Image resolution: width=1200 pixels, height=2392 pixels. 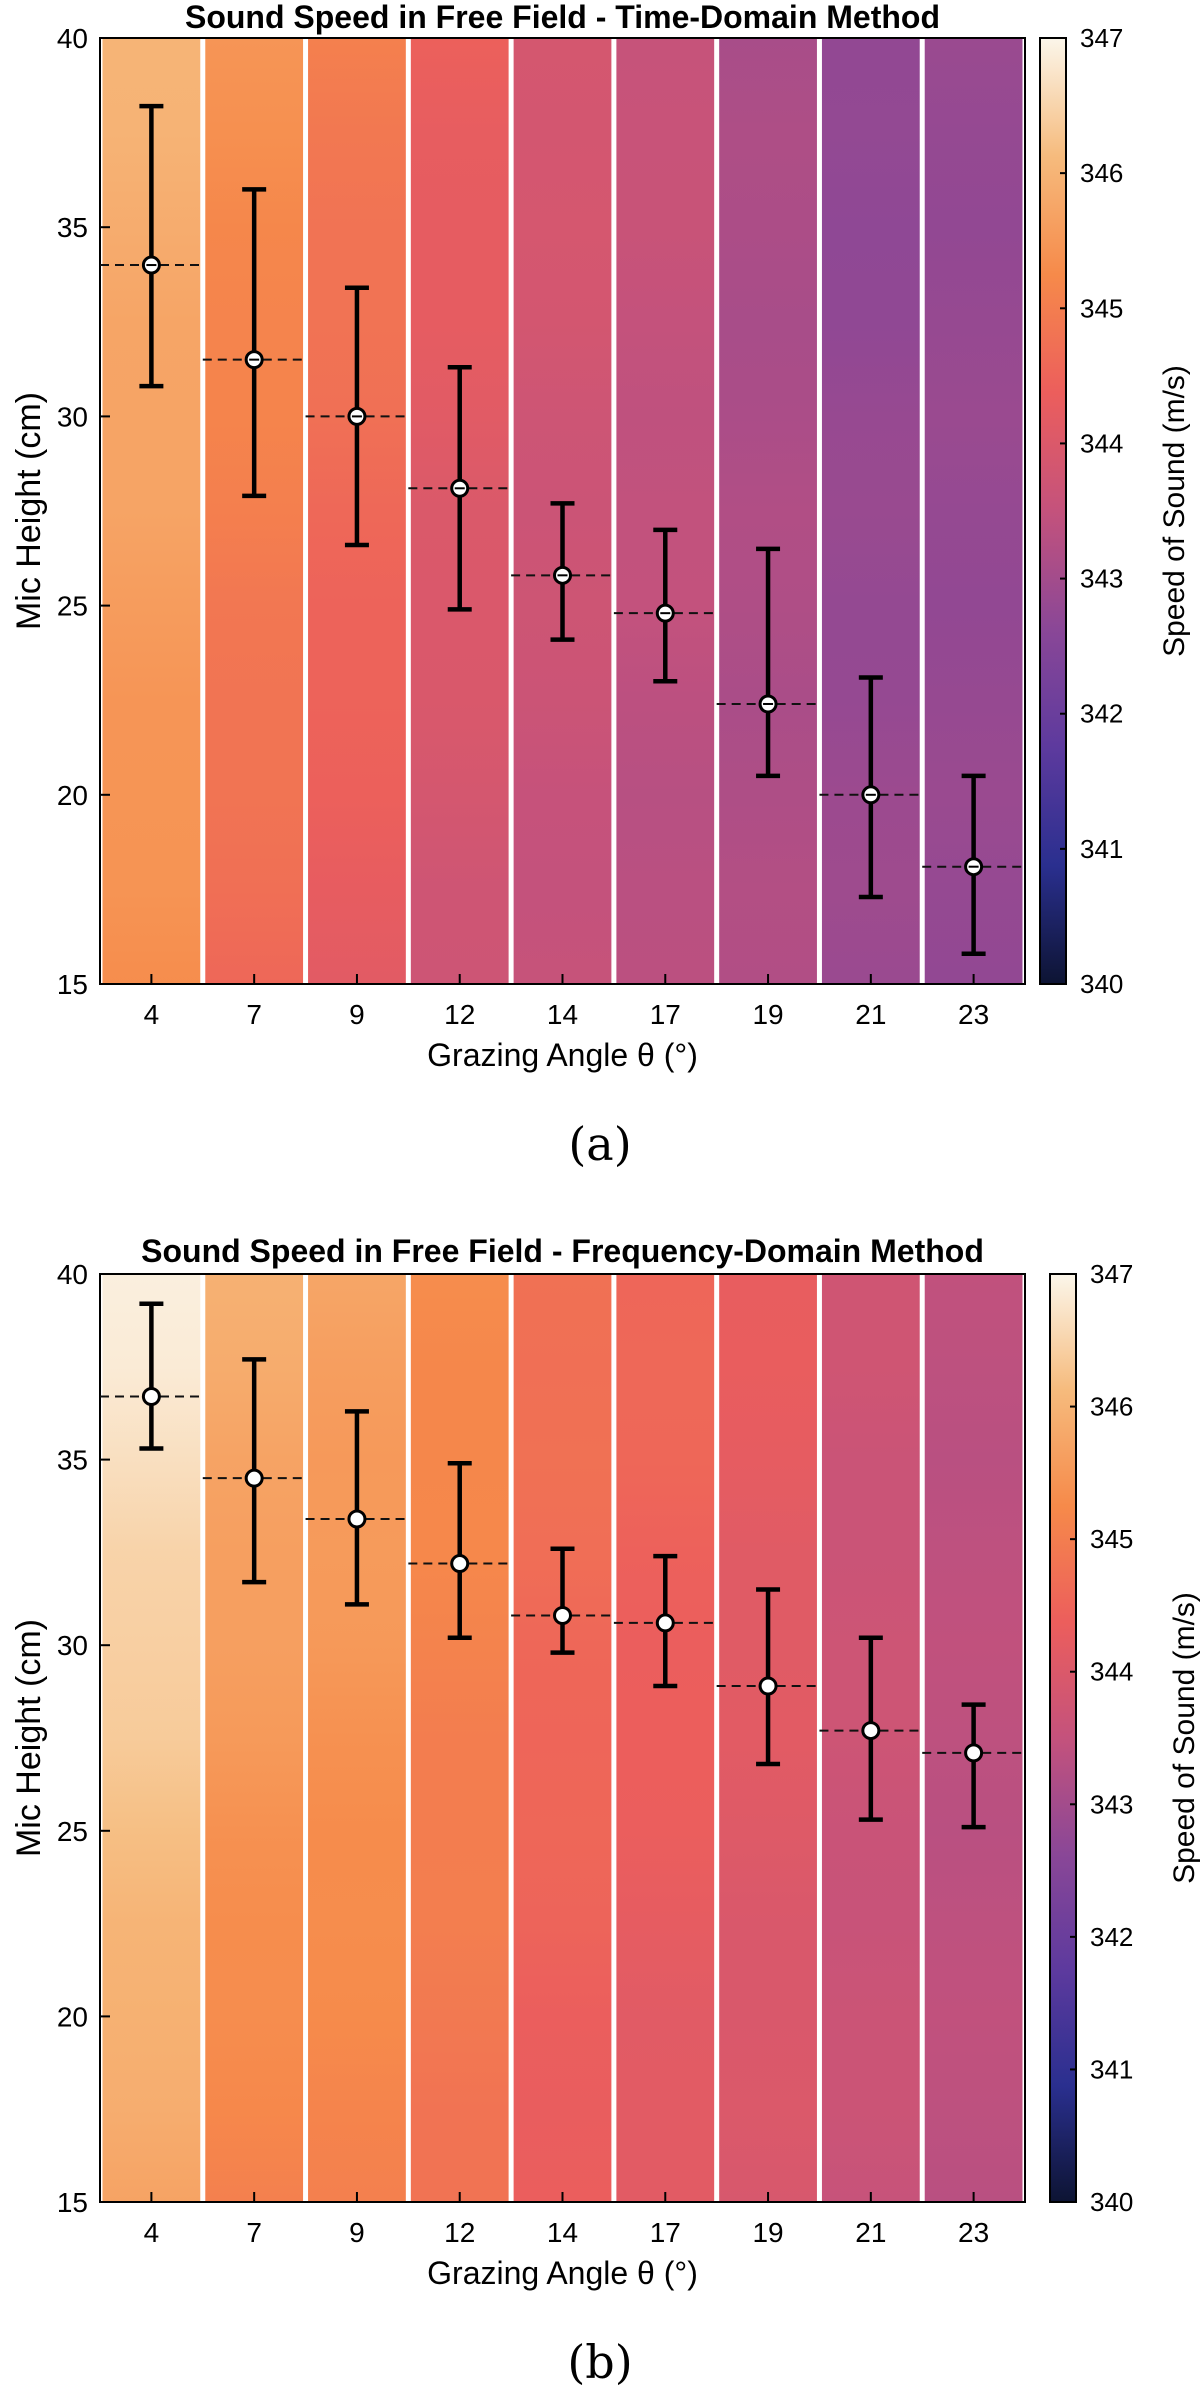 I want to click on panel-caption-a: (a), so click(x=599, y=1144).